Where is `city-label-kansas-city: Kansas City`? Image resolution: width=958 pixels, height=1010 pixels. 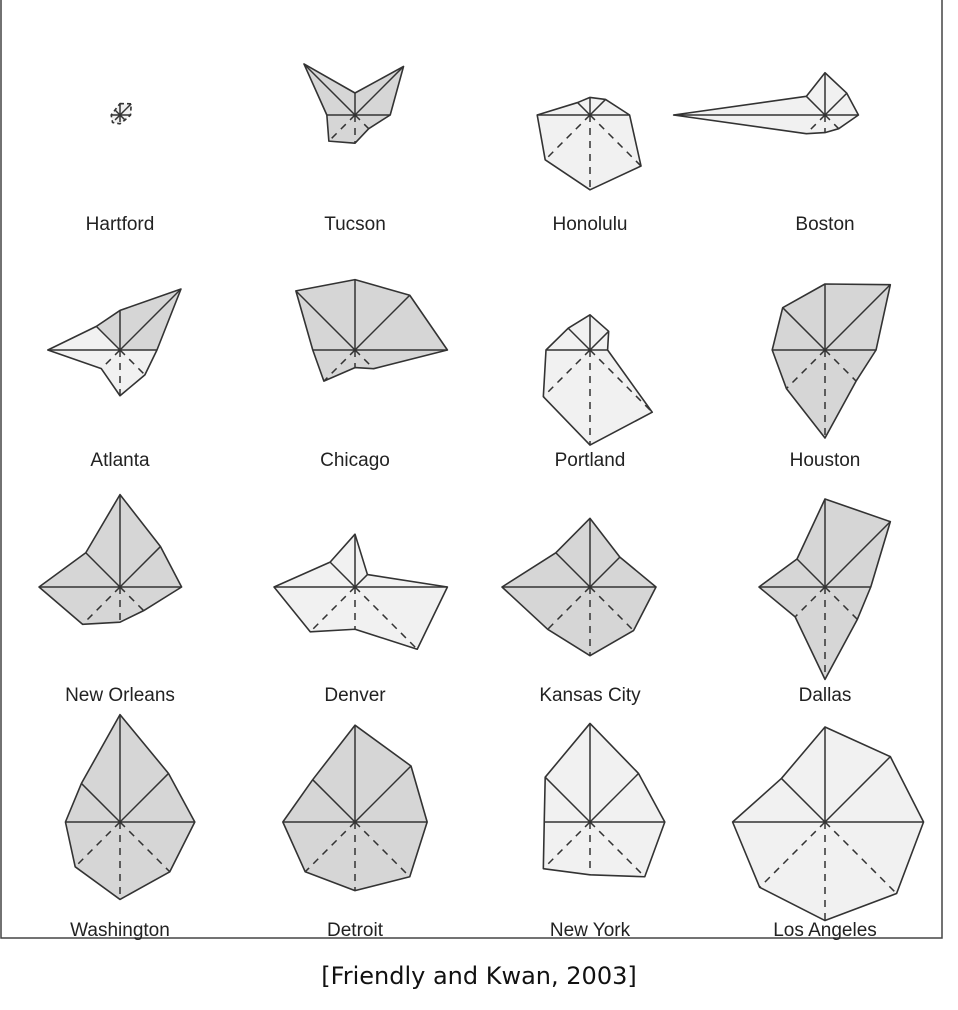 city-label-kansas-city: Kansas City is located at coordinates (590, 695).